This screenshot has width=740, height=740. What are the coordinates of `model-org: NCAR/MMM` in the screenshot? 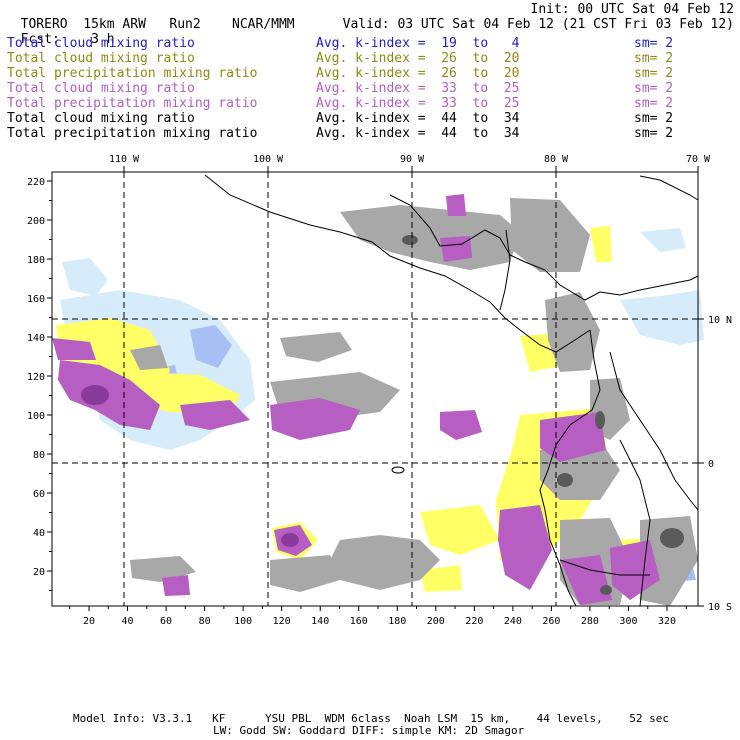 It's located at (263, 24).